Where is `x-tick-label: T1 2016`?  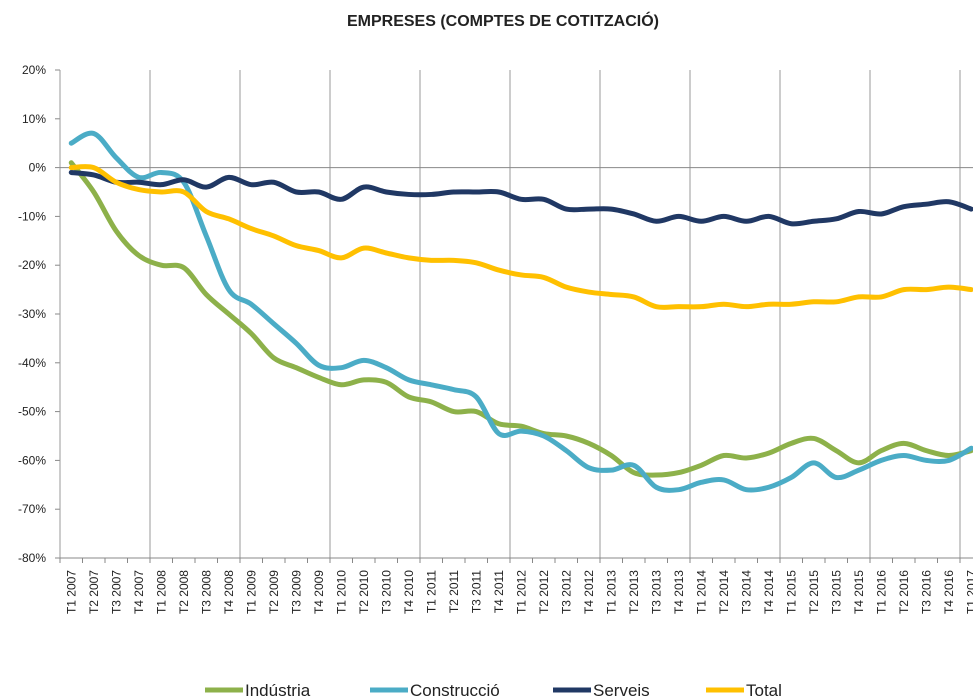 x-tick-label: T1 2016 is located at coordinates (881, 592).